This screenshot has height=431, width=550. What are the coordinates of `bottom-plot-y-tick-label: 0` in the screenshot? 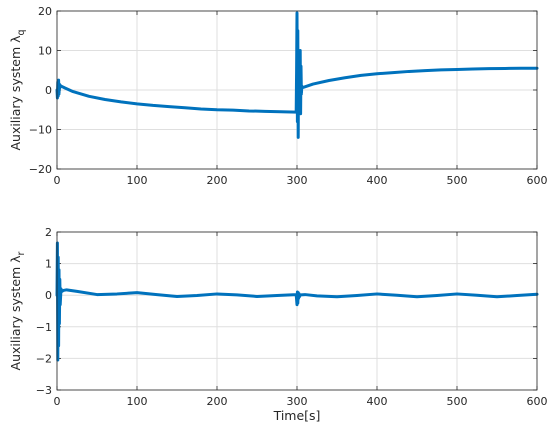 It's located at (48, 295).